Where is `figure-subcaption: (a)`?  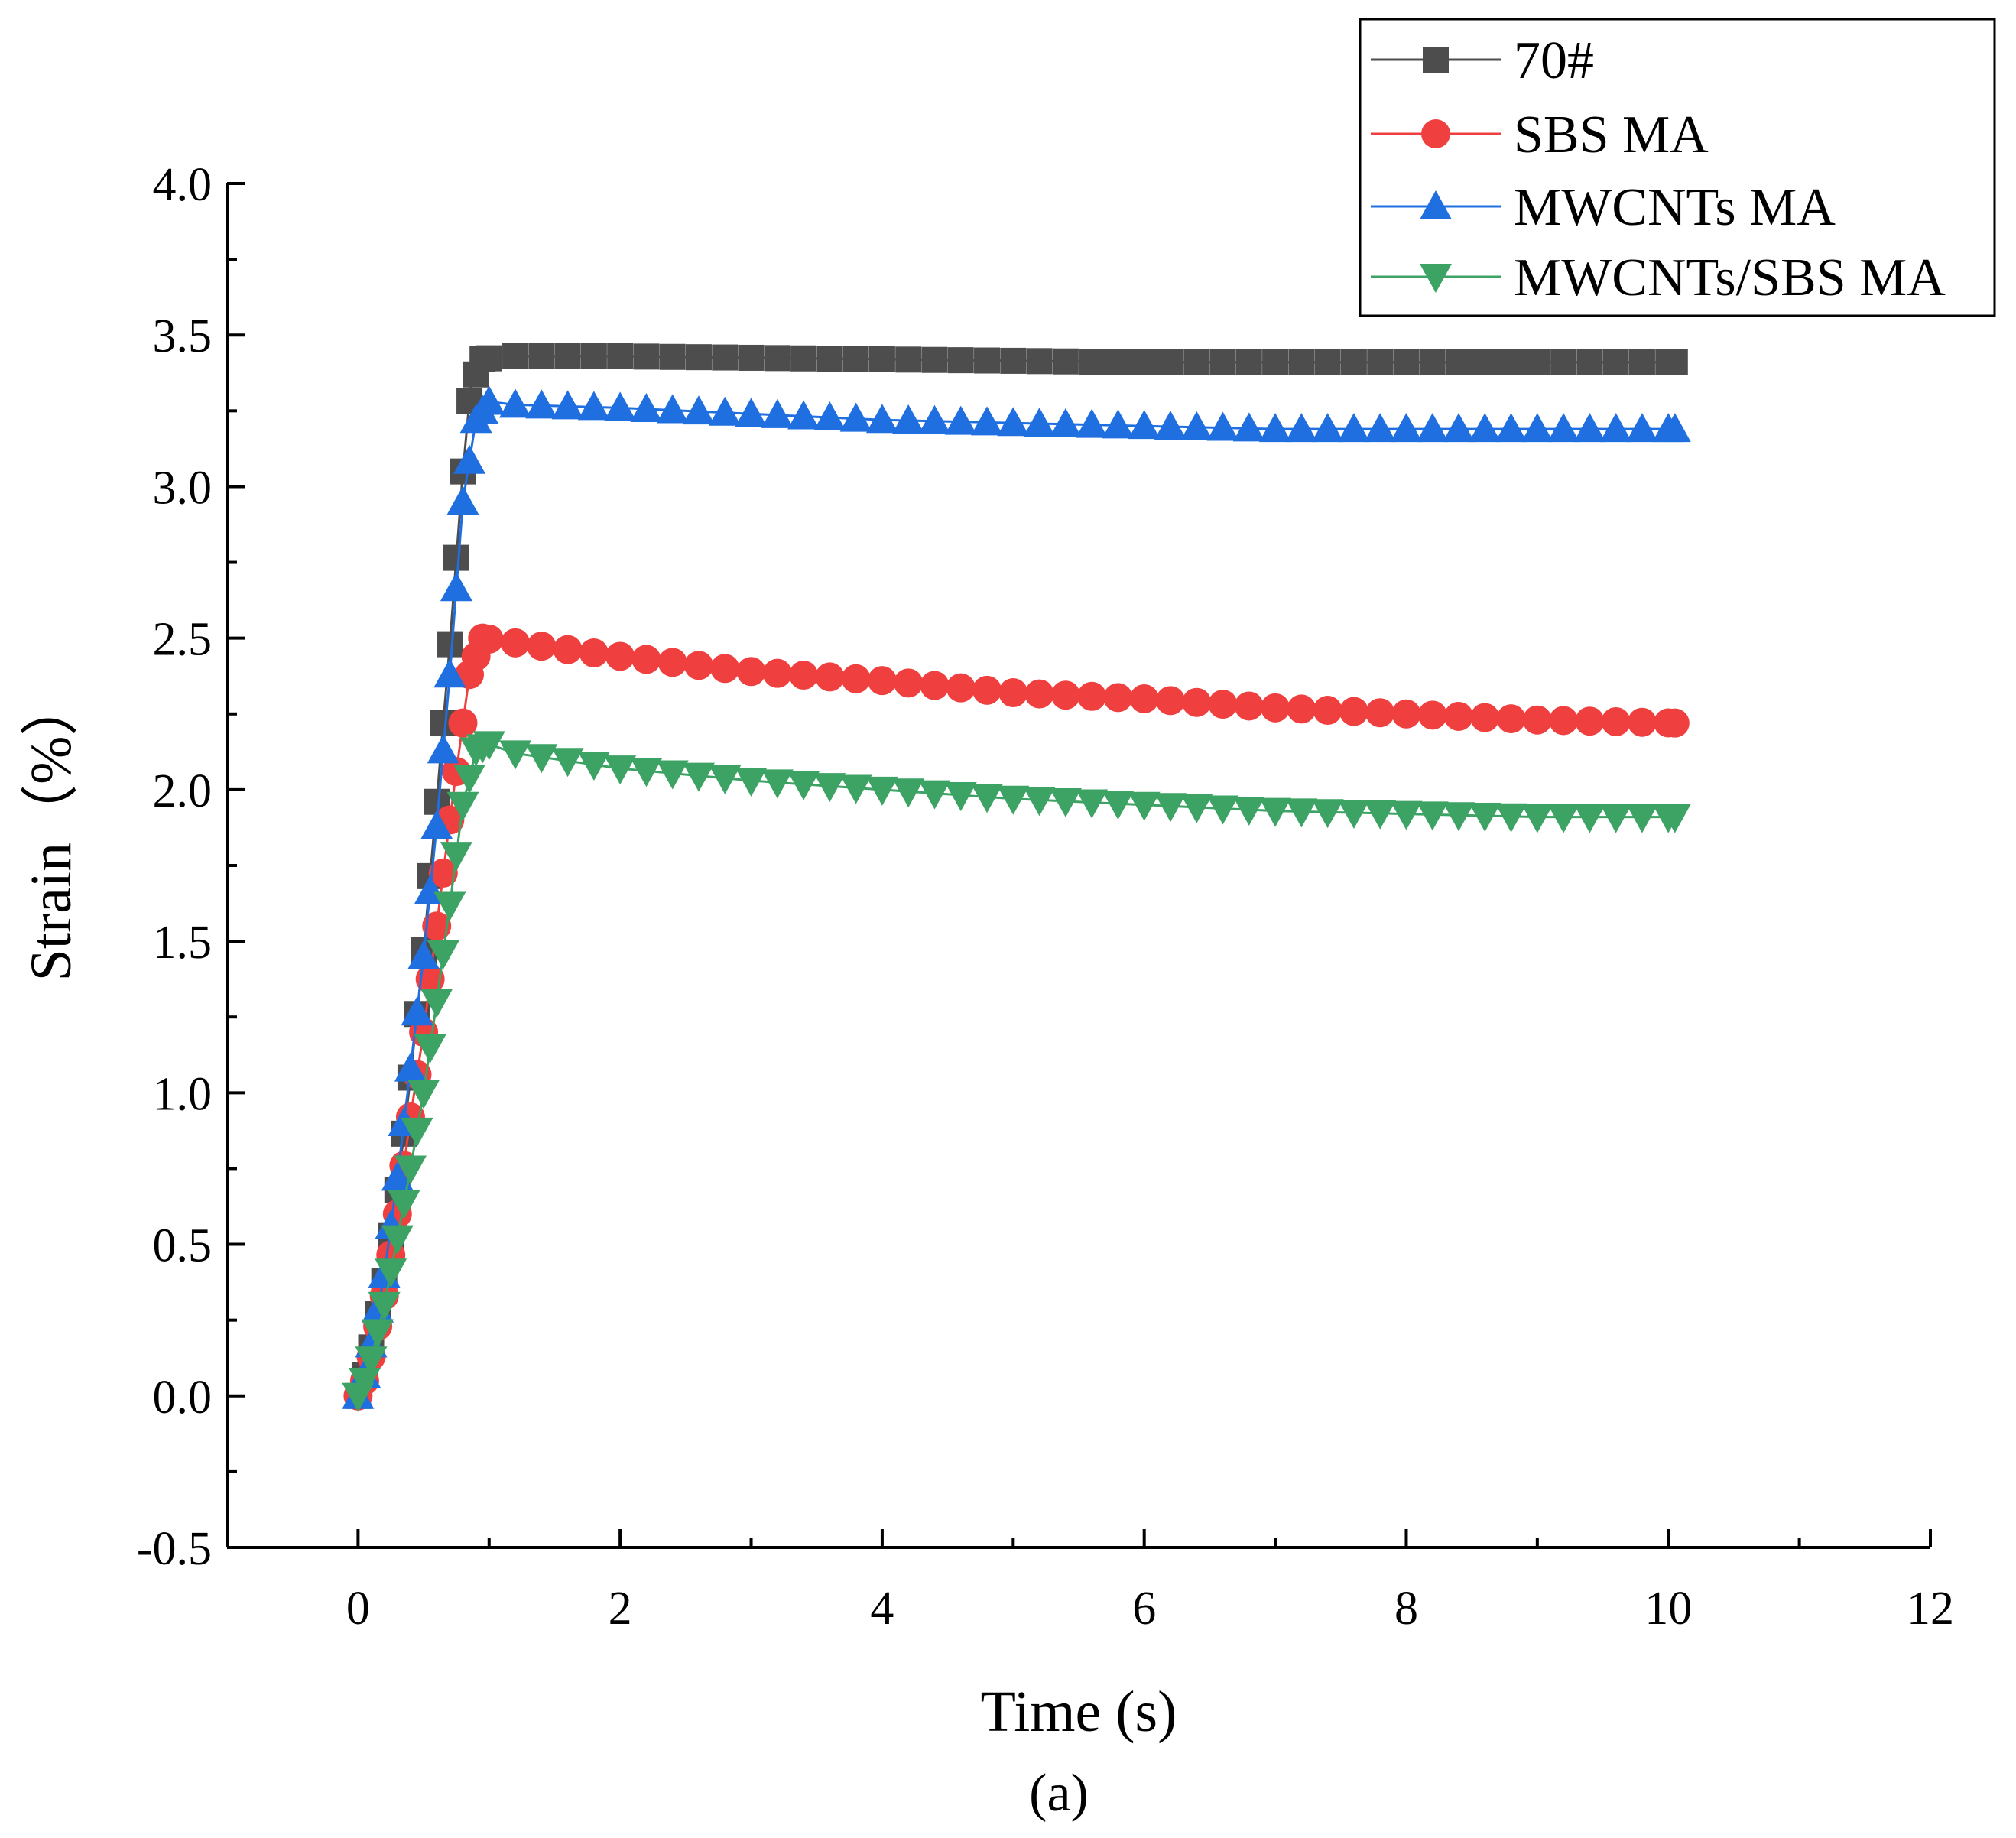 figure-subcaption: (a) is located at coordinates (1059, 1793).